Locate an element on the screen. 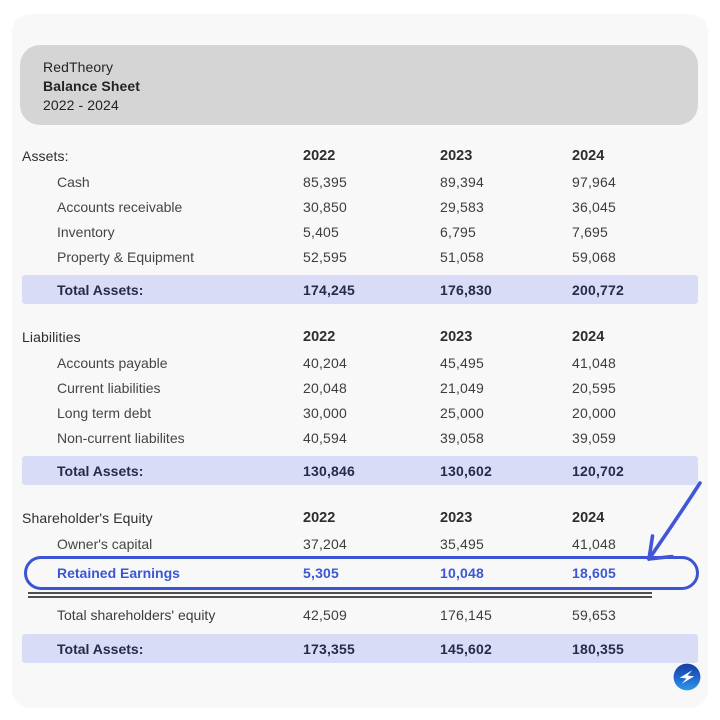 The image size is (720, 720). table-row: Long term debt 30,000 25,000 20,000 is located at coordinates (360, 412).